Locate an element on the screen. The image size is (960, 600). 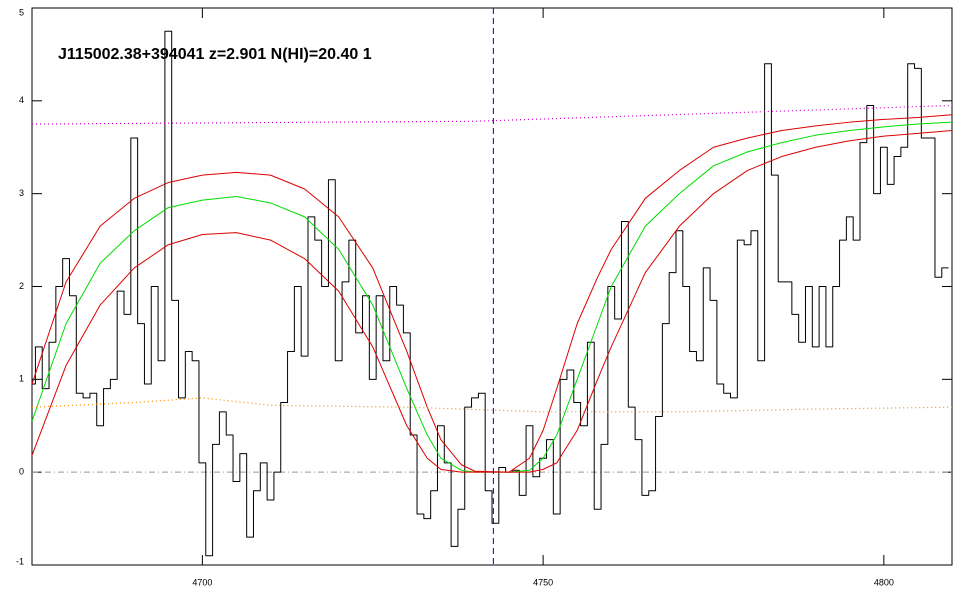
y-tick-label: -1 is located at coordinates (20, 561).